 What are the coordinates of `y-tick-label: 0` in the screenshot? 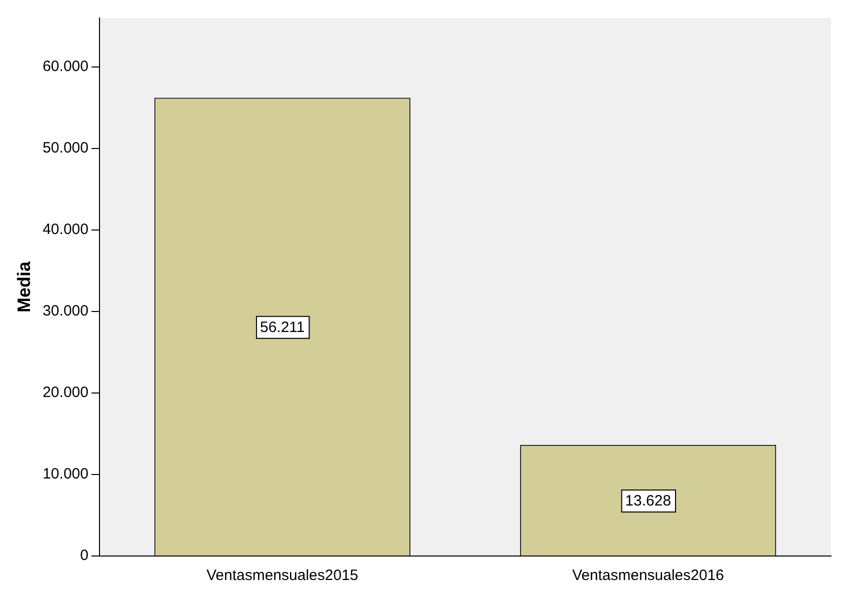 It's located at (84, 555).